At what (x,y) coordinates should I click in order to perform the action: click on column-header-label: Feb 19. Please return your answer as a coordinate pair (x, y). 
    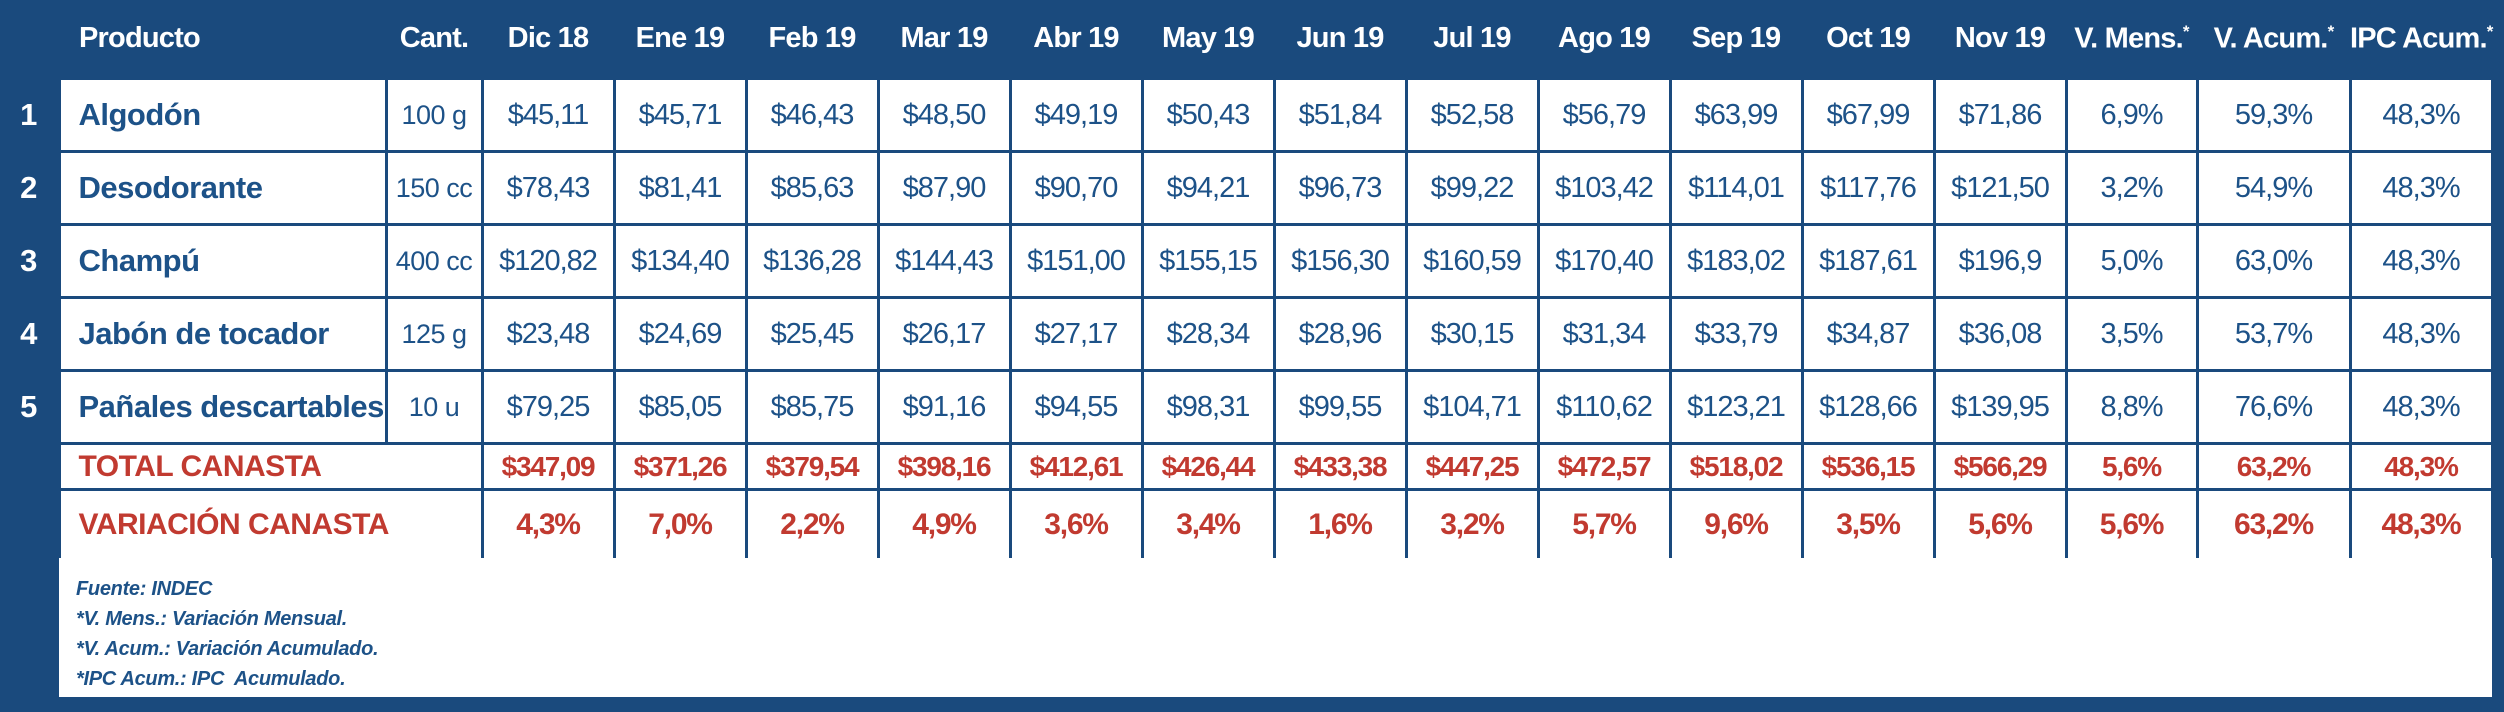
    Looking at the image, I should click on (812, 38).